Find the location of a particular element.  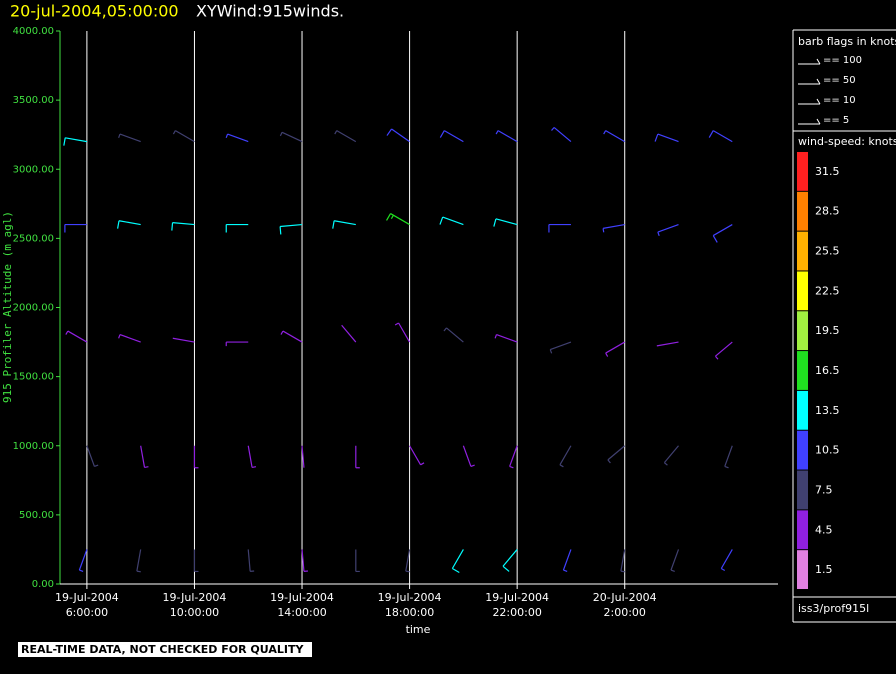

scale-label: 16.5 is located at coordinates (827, 370).